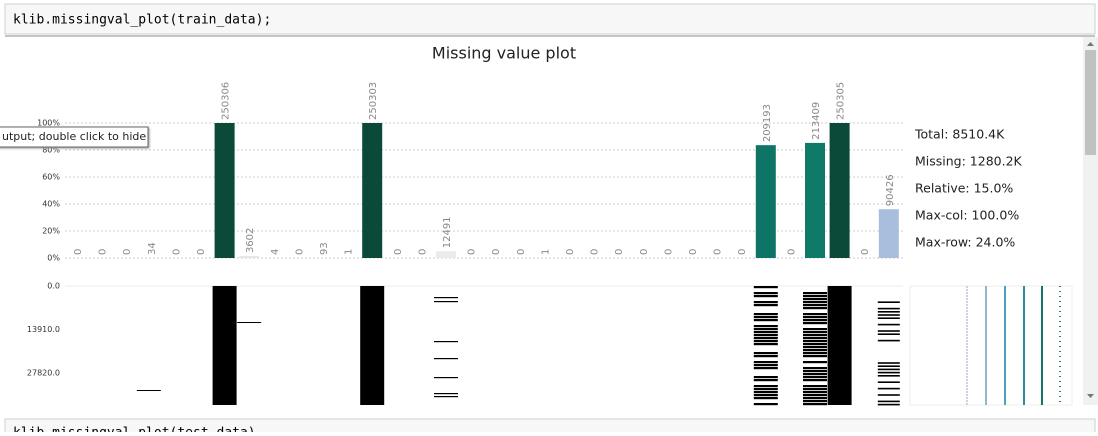  Describe the element at coordinates (152, 248) in the screenshot. I see `bar-label: 34` at that location.